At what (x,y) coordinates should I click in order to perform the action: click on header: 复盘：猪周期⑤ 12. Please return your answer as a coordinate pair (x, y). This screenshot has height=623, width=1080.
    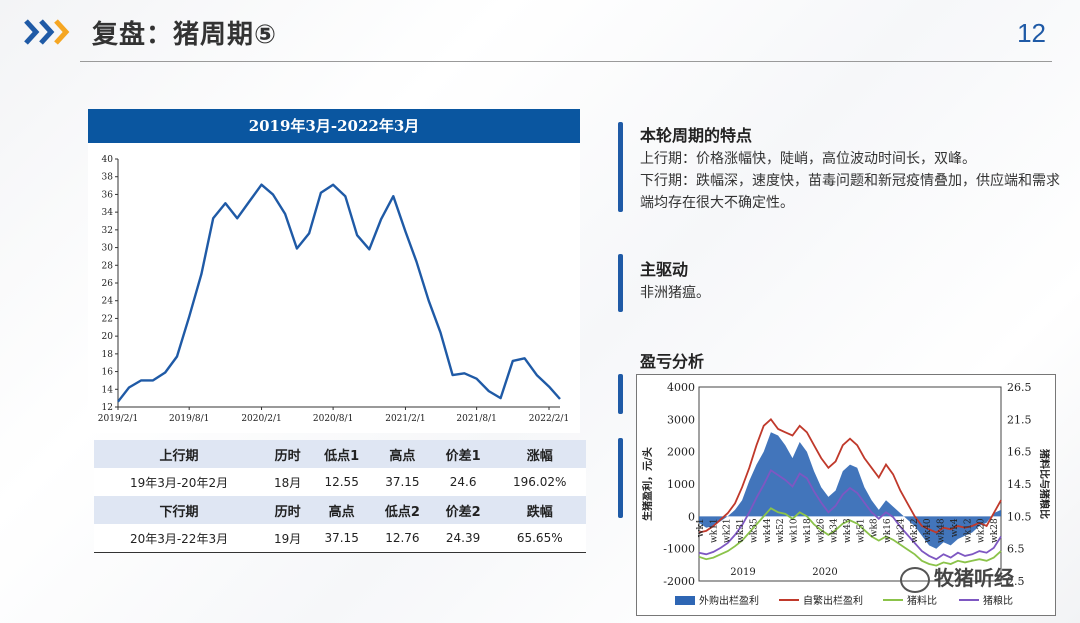
    Looking at the image, I should click on (540, 32).